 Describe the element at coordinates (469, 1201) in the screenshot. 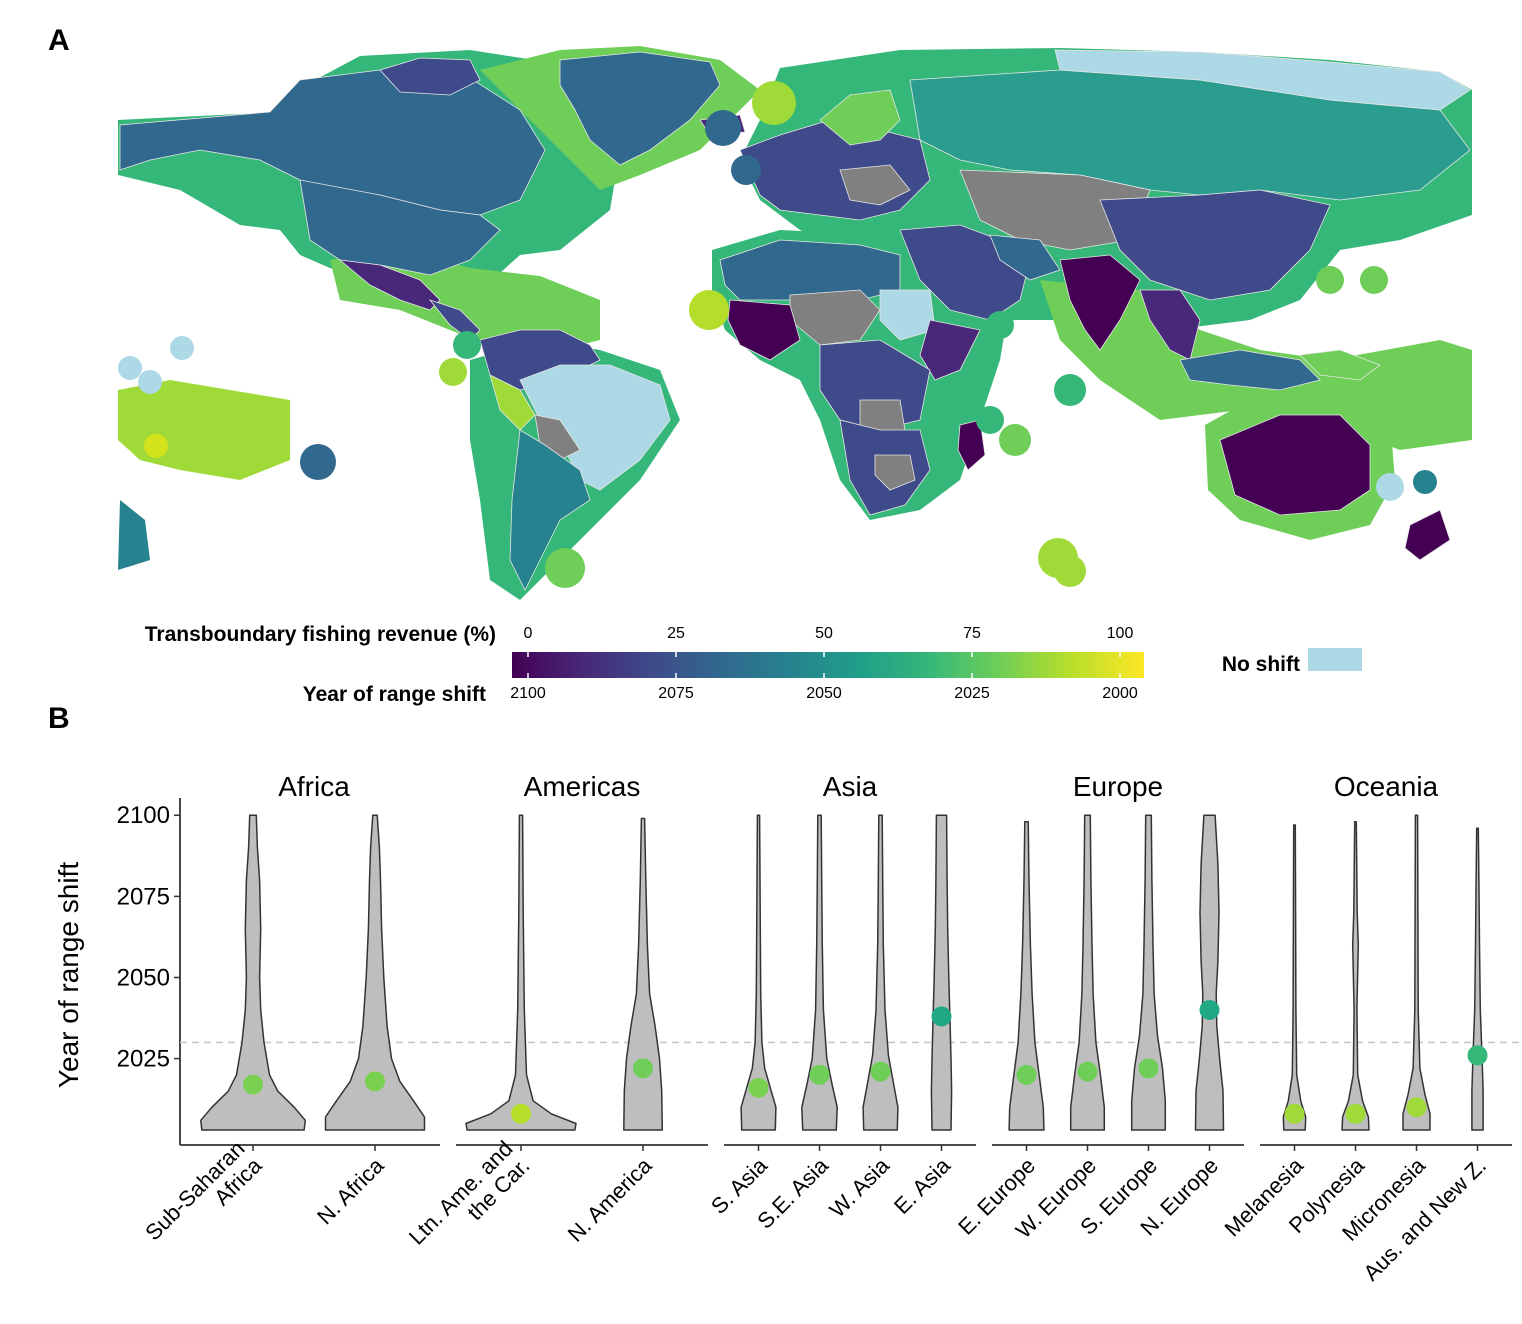

I see `x-tick-label: Ltn. Ame. andthe Car.` at that location.